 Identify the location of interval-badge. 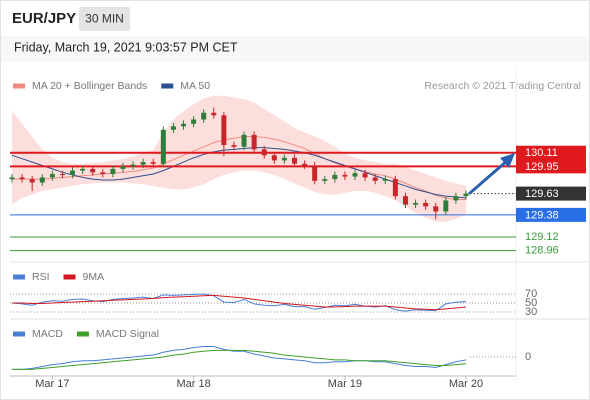
(104, 19).